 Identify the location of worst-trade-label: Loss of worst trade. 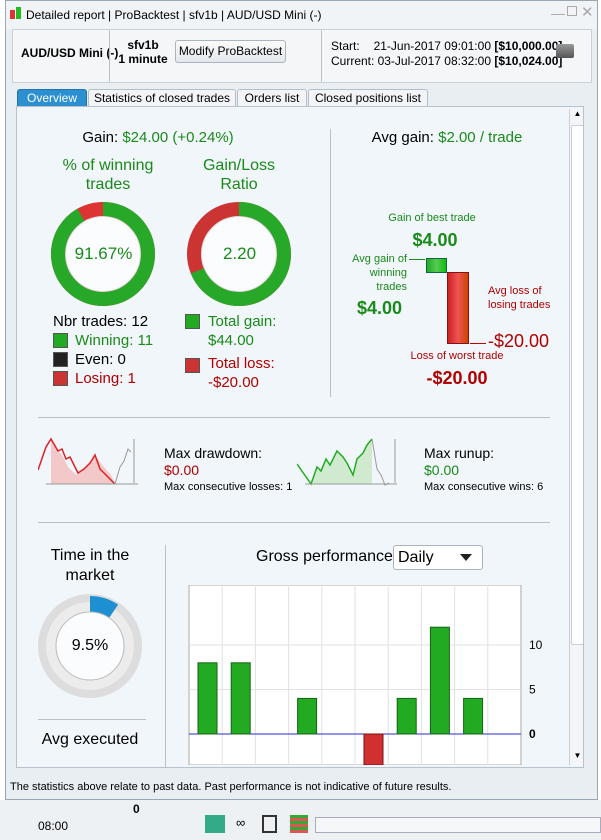
(457, 356).